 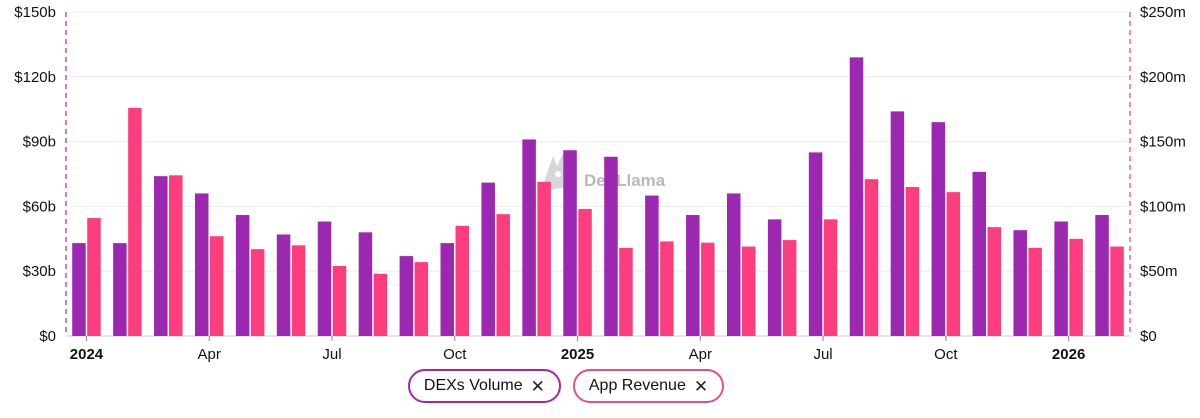 I want to click on legend-toggle-app-revenue: App Revenue ✕, so click(x=648, y=386).